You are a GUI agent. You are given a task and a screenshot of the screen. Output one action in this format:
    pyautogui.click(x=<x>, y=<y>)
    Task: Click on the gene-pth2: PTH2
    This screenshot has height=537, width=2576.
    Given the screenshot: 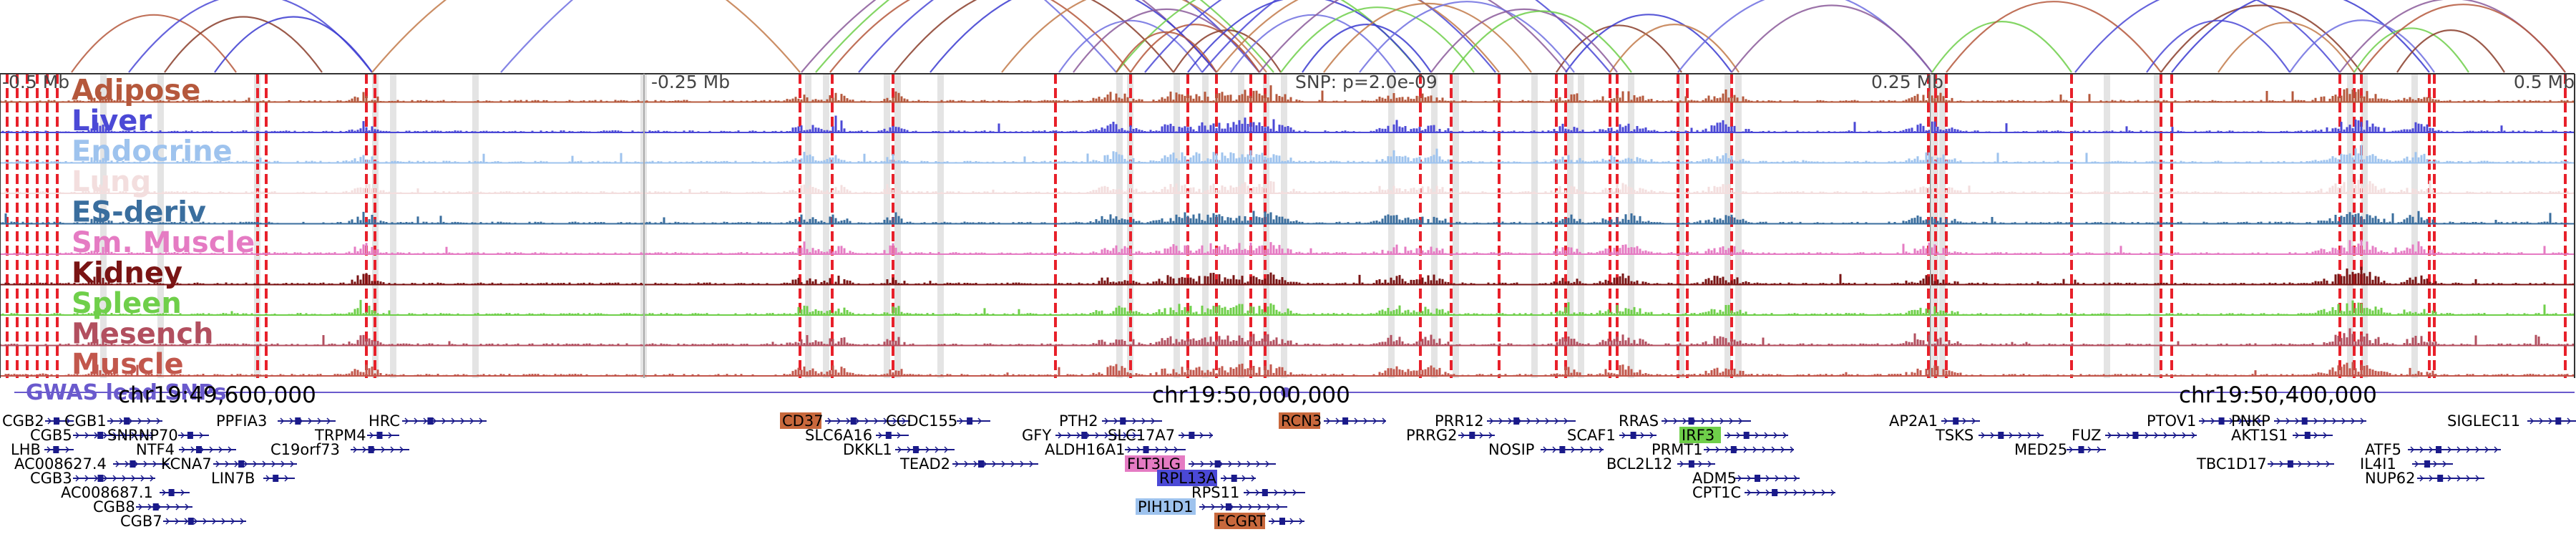 What is the action you would take?
    pyautogui.click(x=1110, y=421)
    